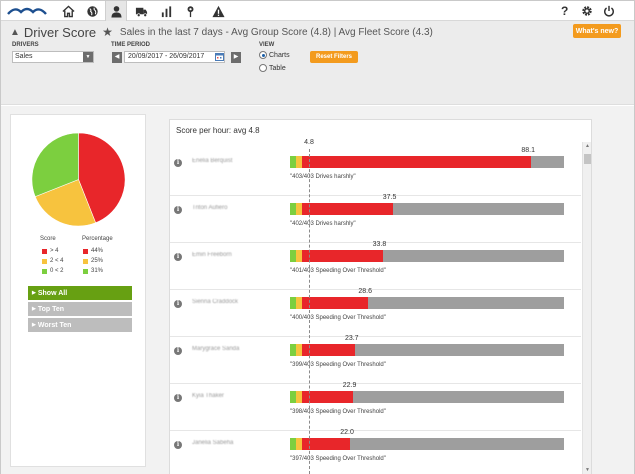  Describe the element at coordinates (219, 56) in the screenshot. I see `calendar-icon` at that location.